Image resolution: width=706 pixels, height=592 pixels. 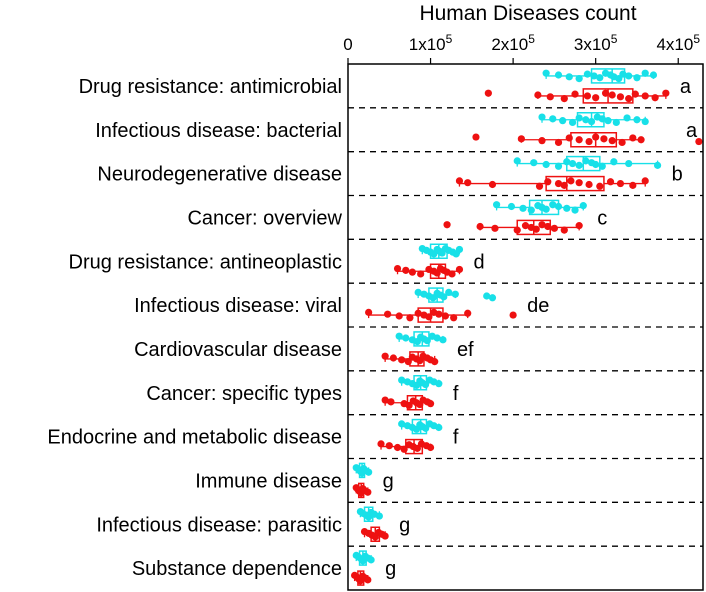 I want to click on category-label: Neurodegenerative disease, so click(x=219, y=175).